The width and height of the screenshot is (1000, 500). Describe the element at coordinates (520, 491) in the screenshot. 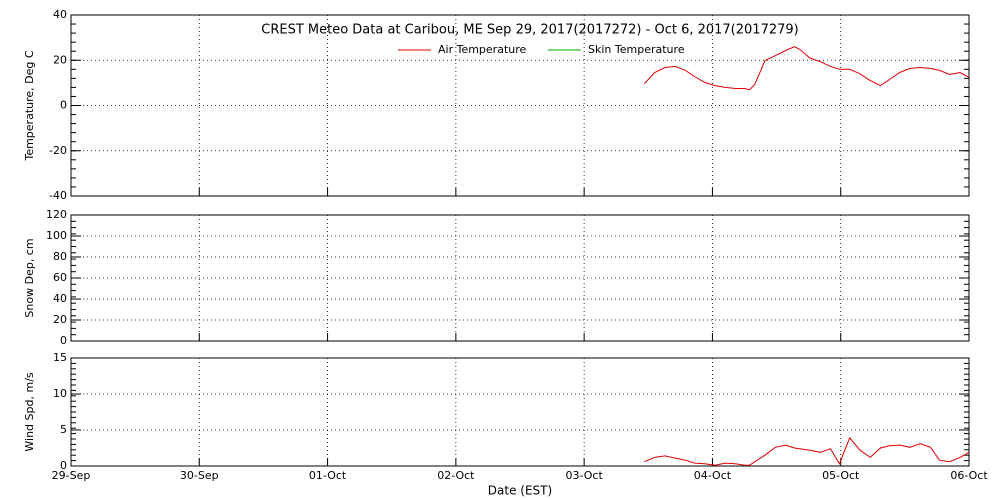

I see `x-axis-label: Date (EST)` at that location.